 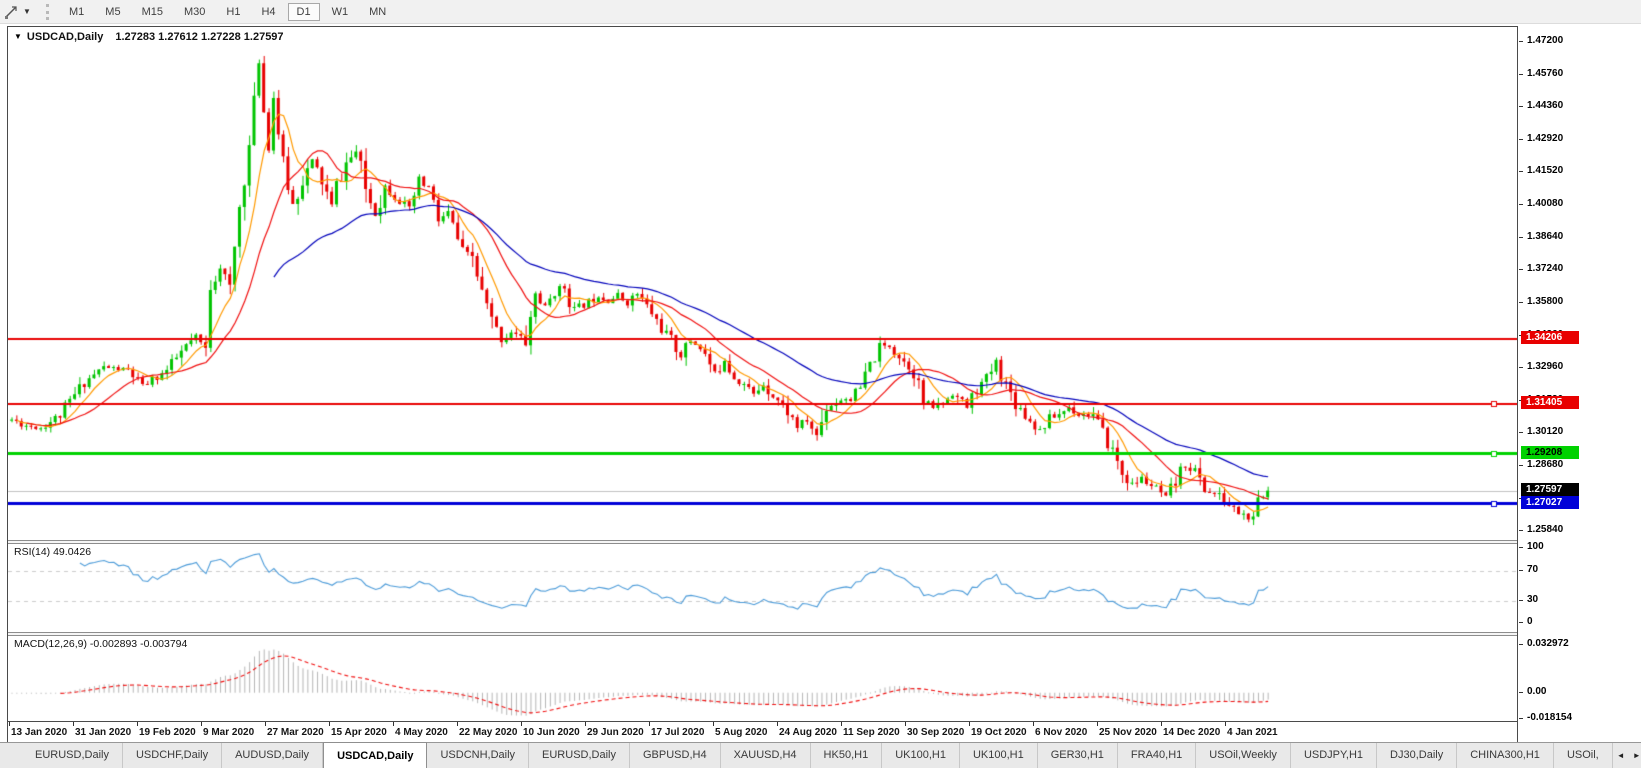 I want to click on axis-tick-label: 100, so click(x=1535, y=546).